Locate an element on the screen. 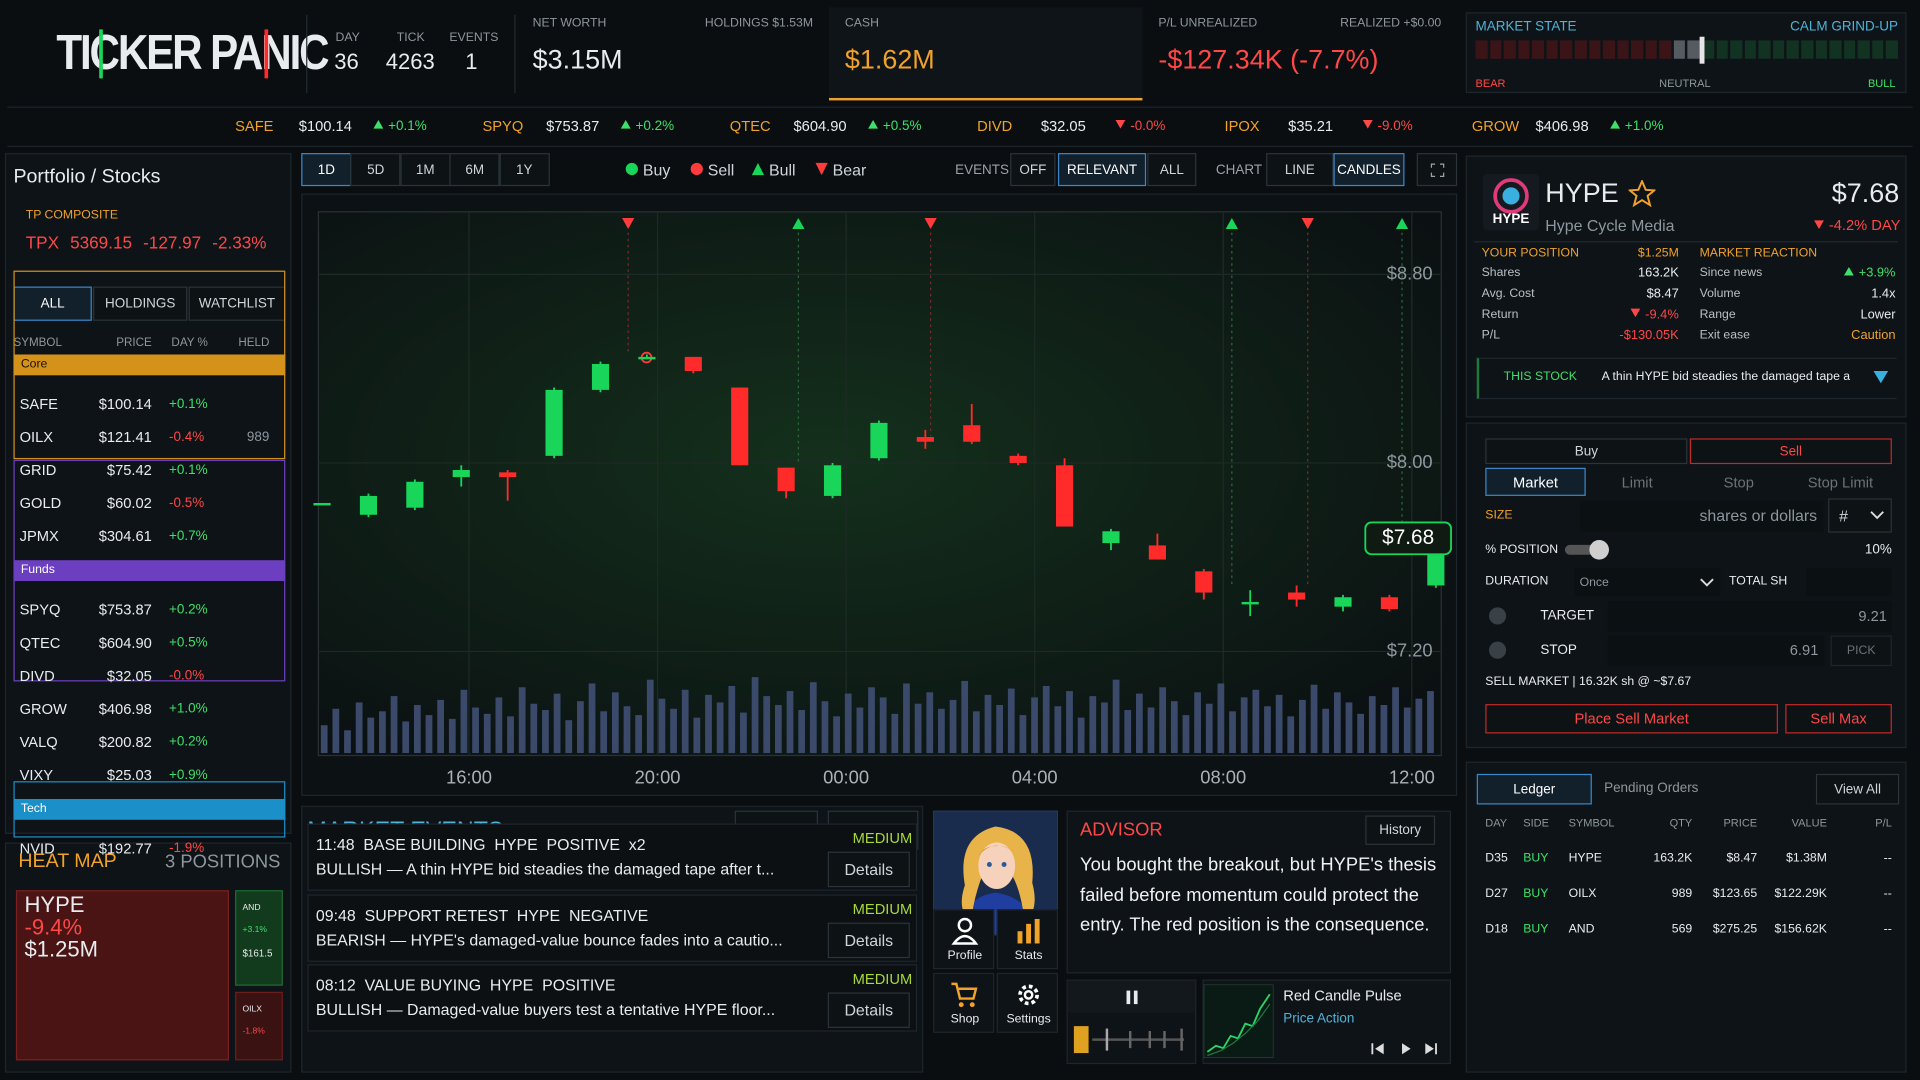  watch-star is located at coordinates (1642, 193).